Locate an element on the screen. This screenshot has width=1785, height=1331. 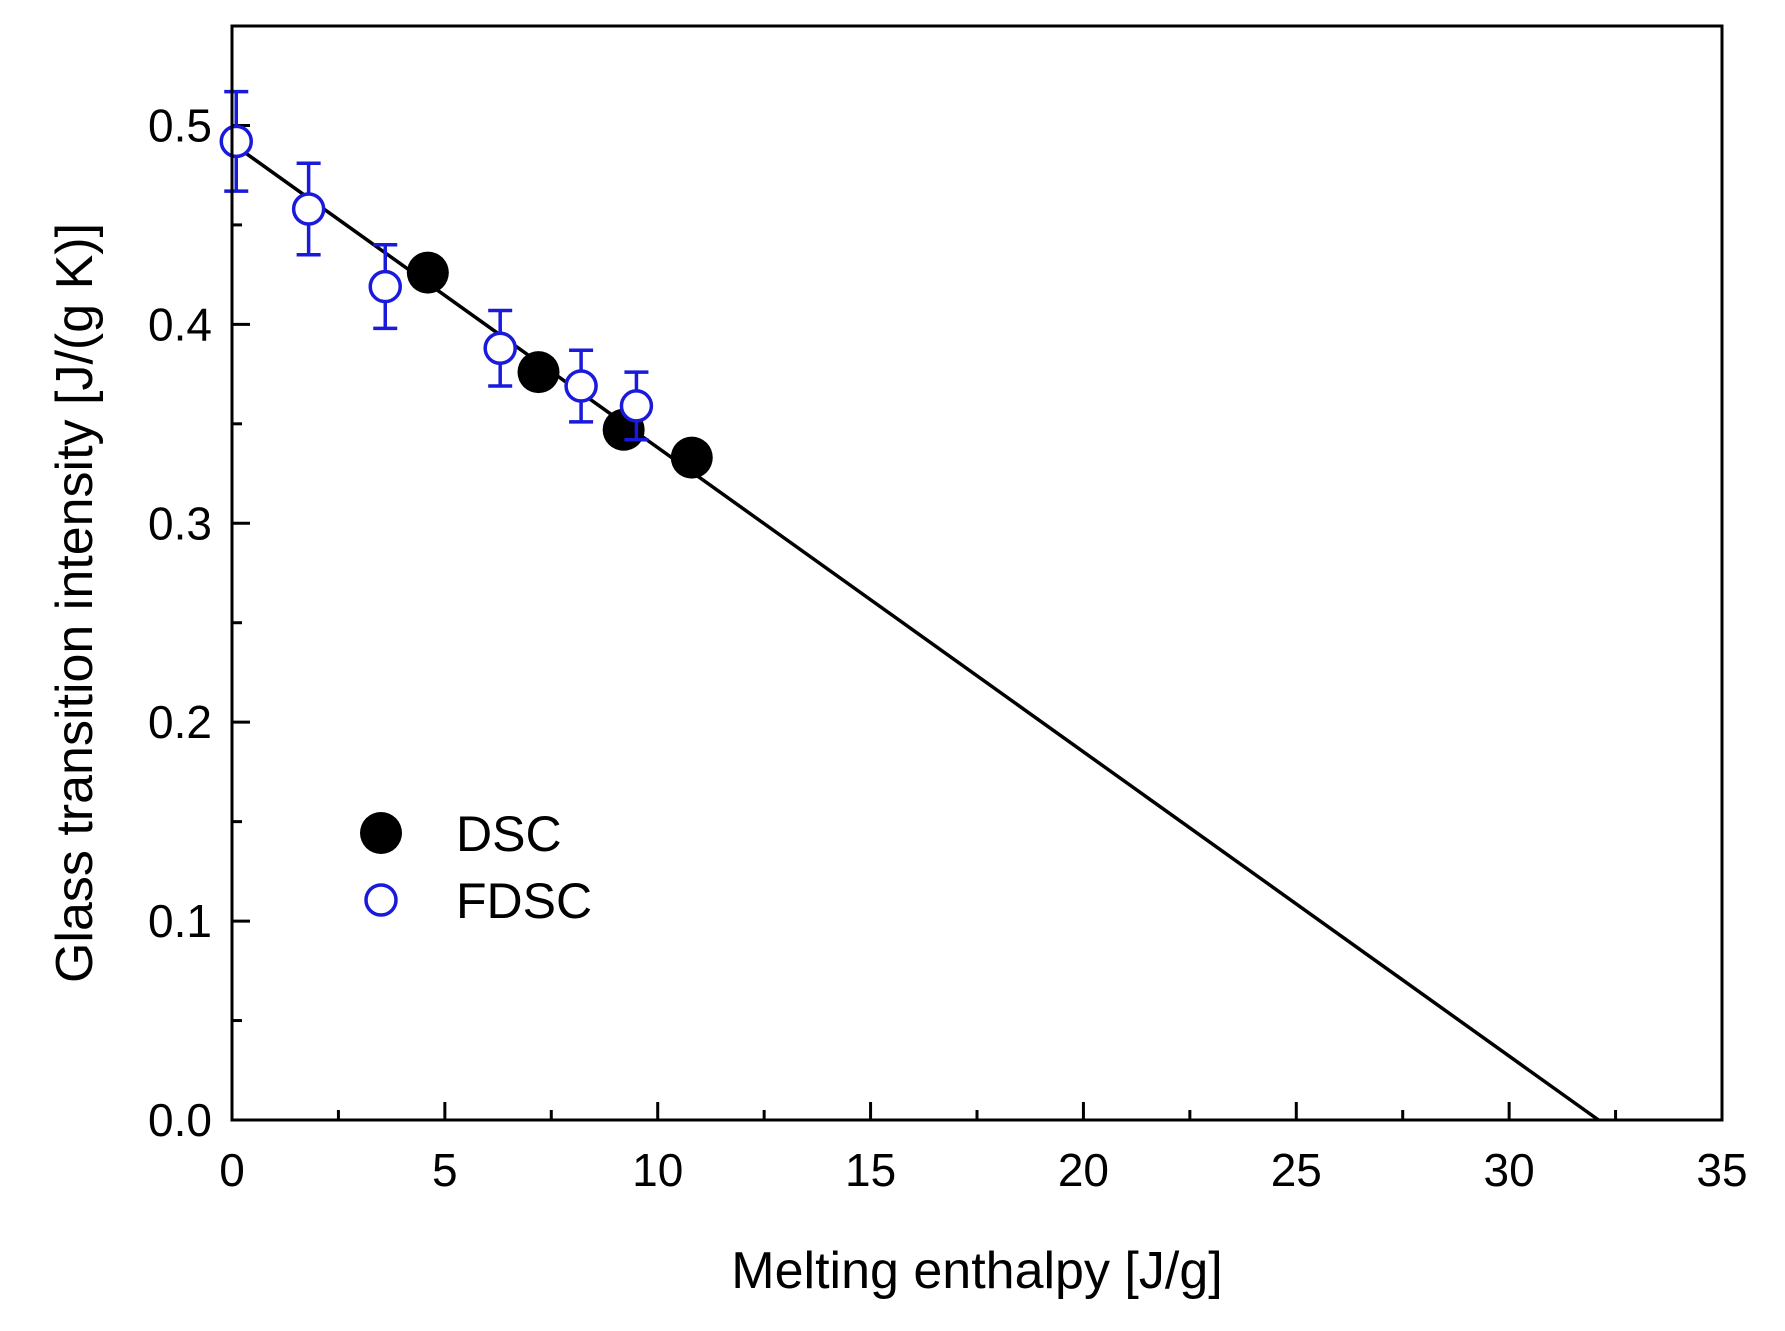
x-tick-label: 30 is located at coordinates (1509, 1170).